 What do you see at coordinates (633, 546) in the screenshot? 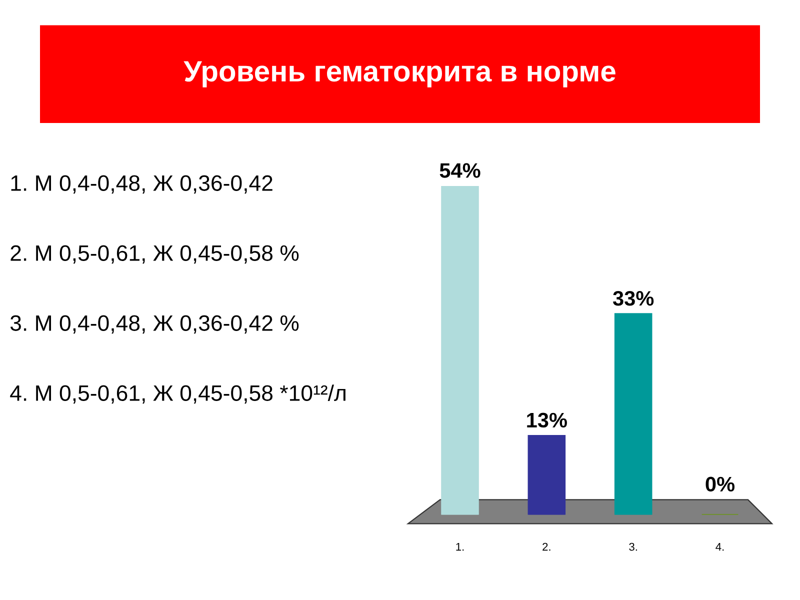
I see `x-tick-label: 3.` at bounding box center [633, 546].